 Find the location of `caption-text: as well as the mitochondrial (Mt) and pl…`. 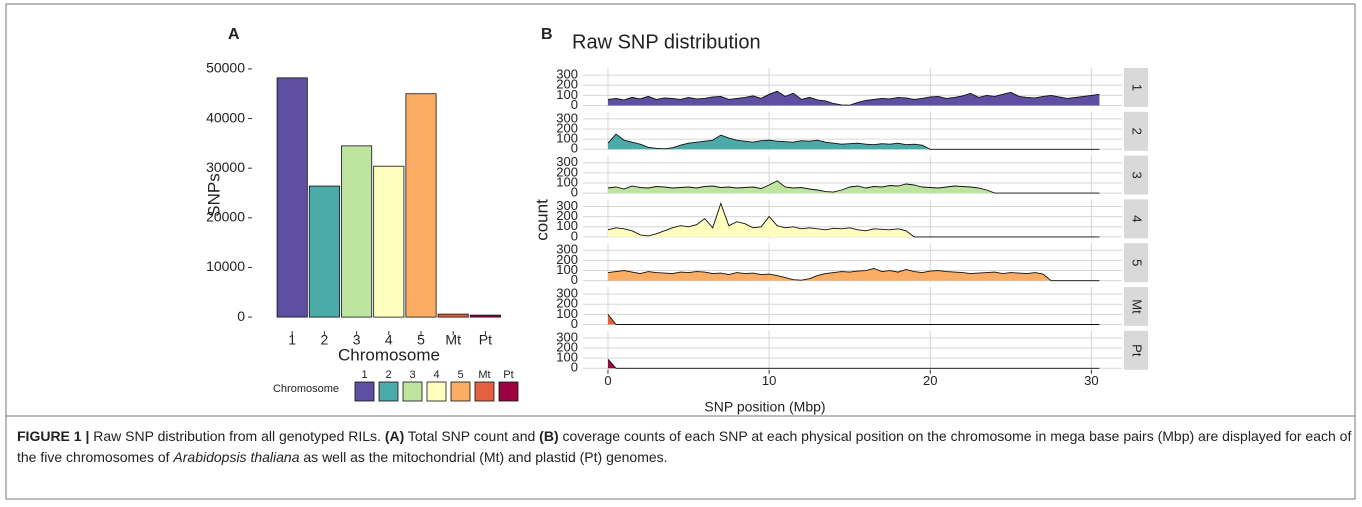

caption-text: as well as the mitochondrial (Mt) and pl… is located at coordinates (483, 457).